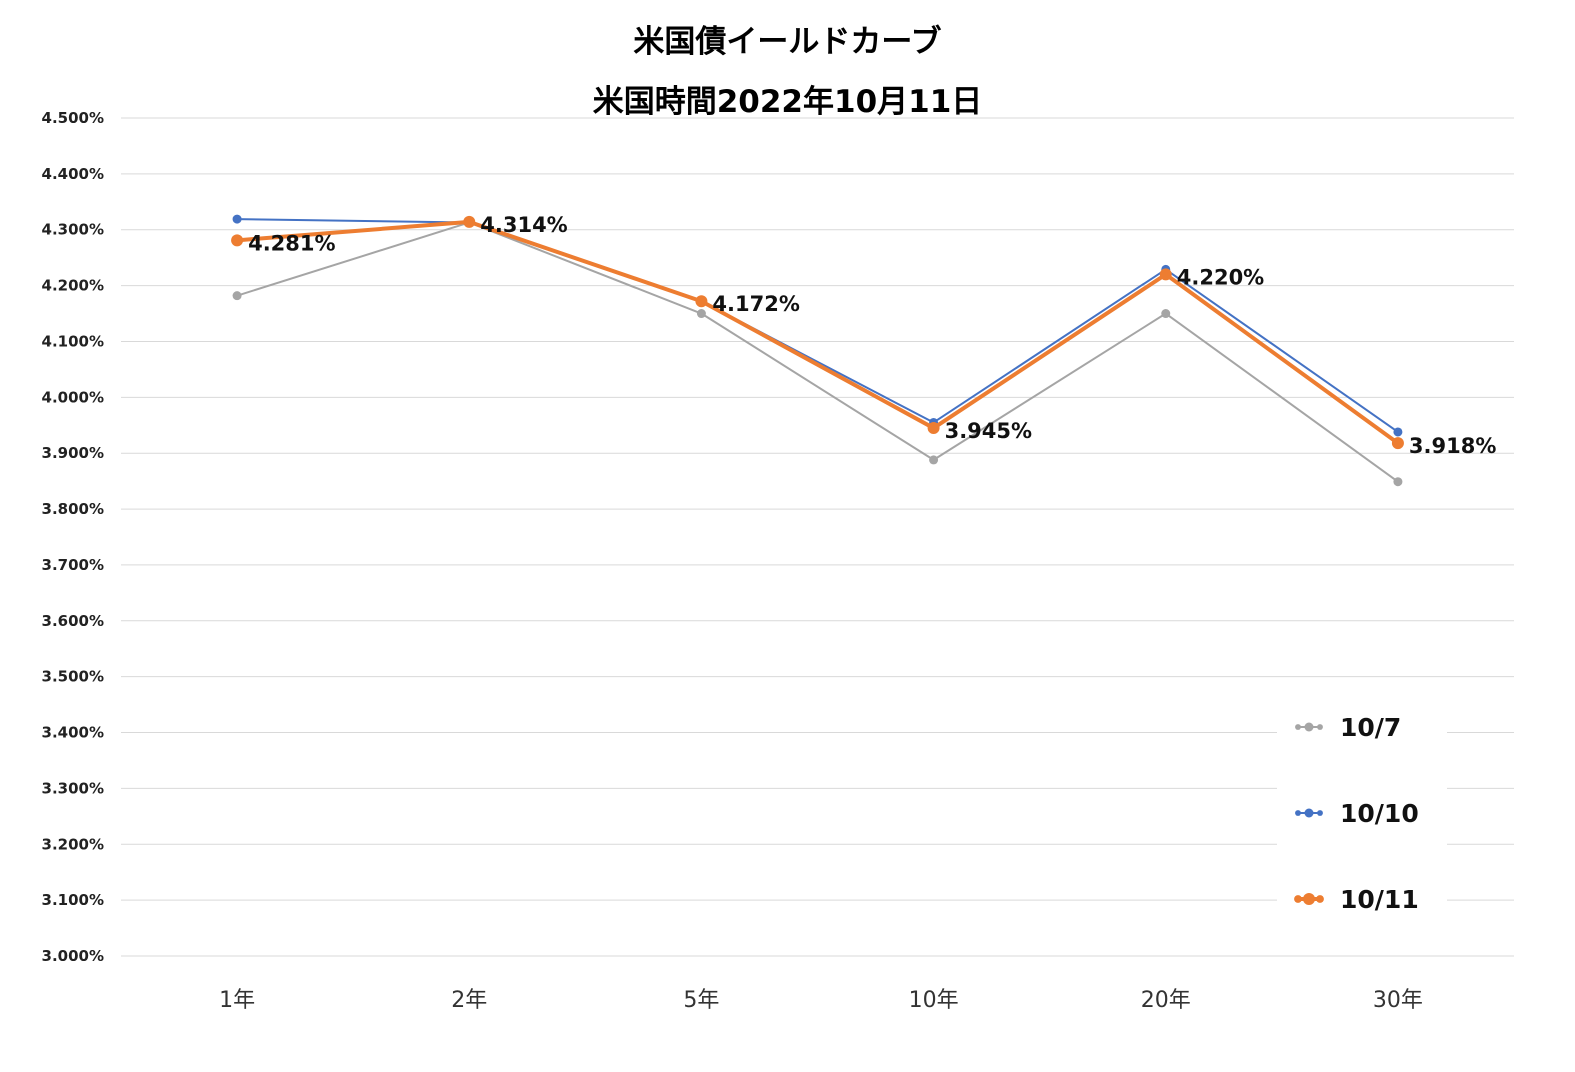 Image resolution: width=1575 pixels, height=1072 pixels. What do you see at coordinates (73, 397) in the screenshot?
I see `y-tick-label: 4.000%` at bounding box center [73, 397].